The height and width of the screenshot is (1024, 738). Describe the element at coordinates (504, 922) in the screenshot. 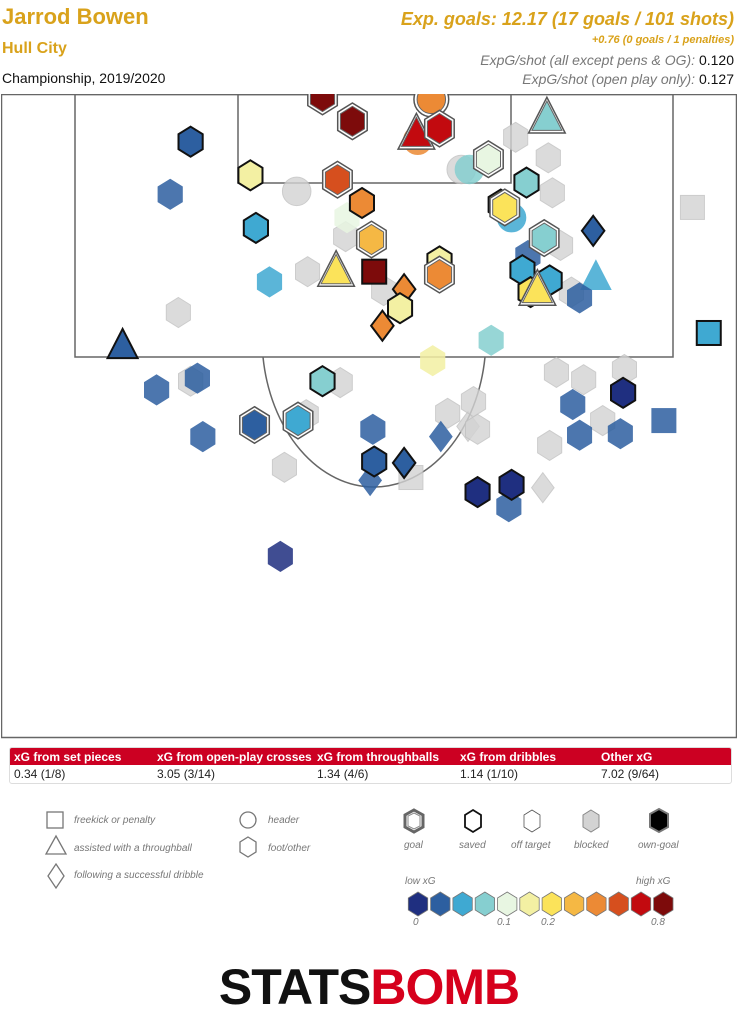

I see `tick-0-1: 0.1` at that location.